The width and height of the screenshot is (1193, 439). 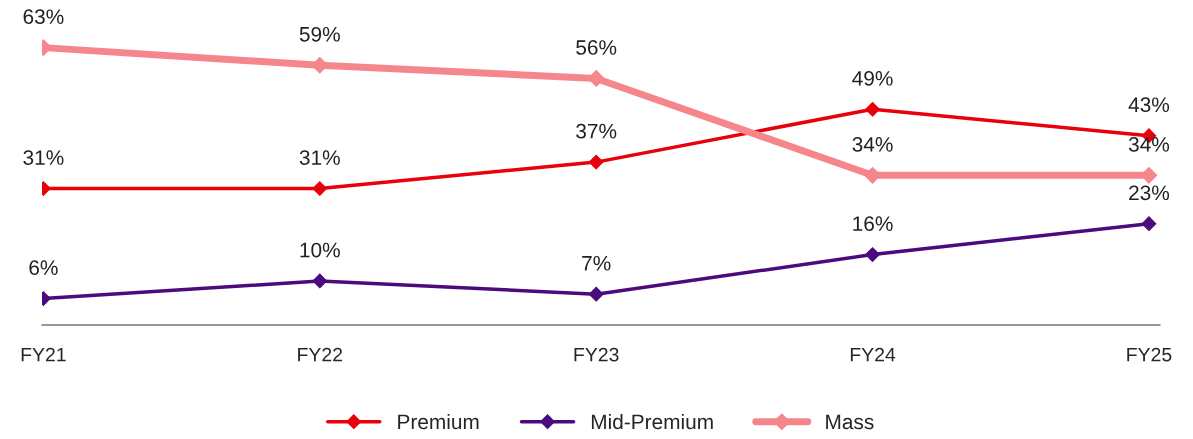 What do you see at coordinates (1149, 193) in the screenshot?
I see `data-label: 23%` at bounding box center [1149, 193].